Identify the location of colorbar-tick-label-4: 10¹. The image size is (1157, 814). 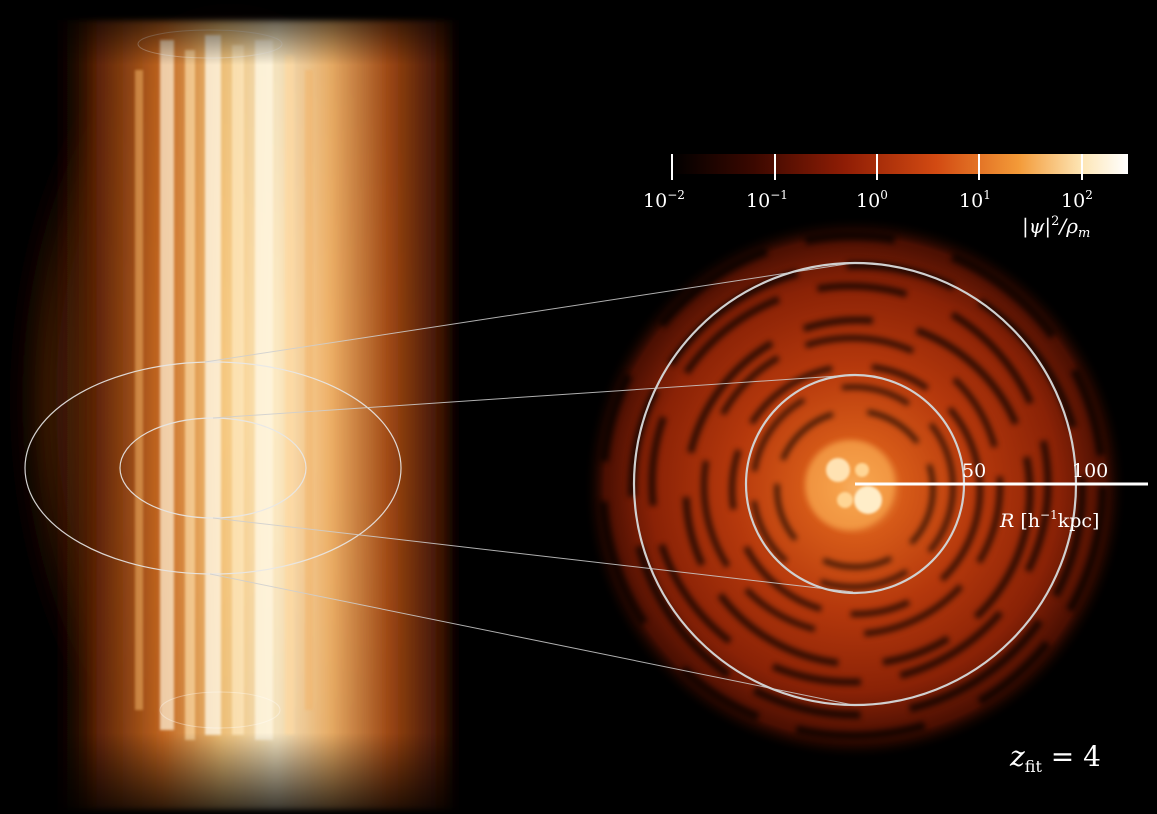
(975, 200).